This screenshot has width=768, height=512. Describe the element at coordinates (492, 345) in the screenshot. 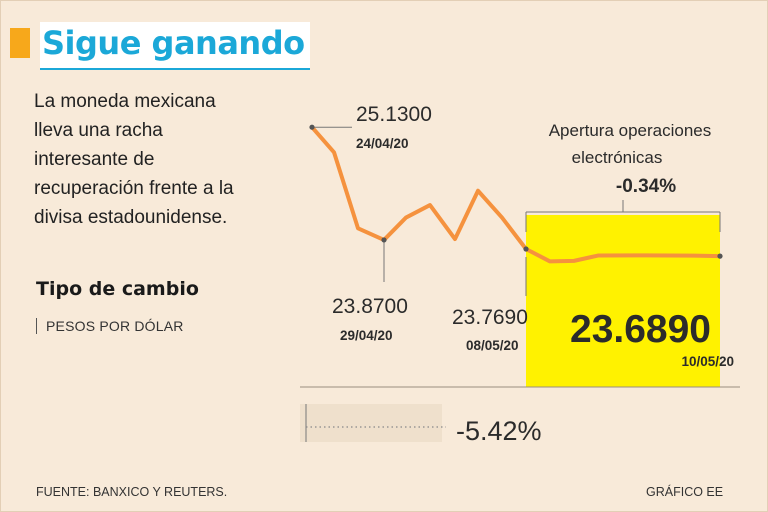

I see `data-label-date: 08/05/20` at that location.